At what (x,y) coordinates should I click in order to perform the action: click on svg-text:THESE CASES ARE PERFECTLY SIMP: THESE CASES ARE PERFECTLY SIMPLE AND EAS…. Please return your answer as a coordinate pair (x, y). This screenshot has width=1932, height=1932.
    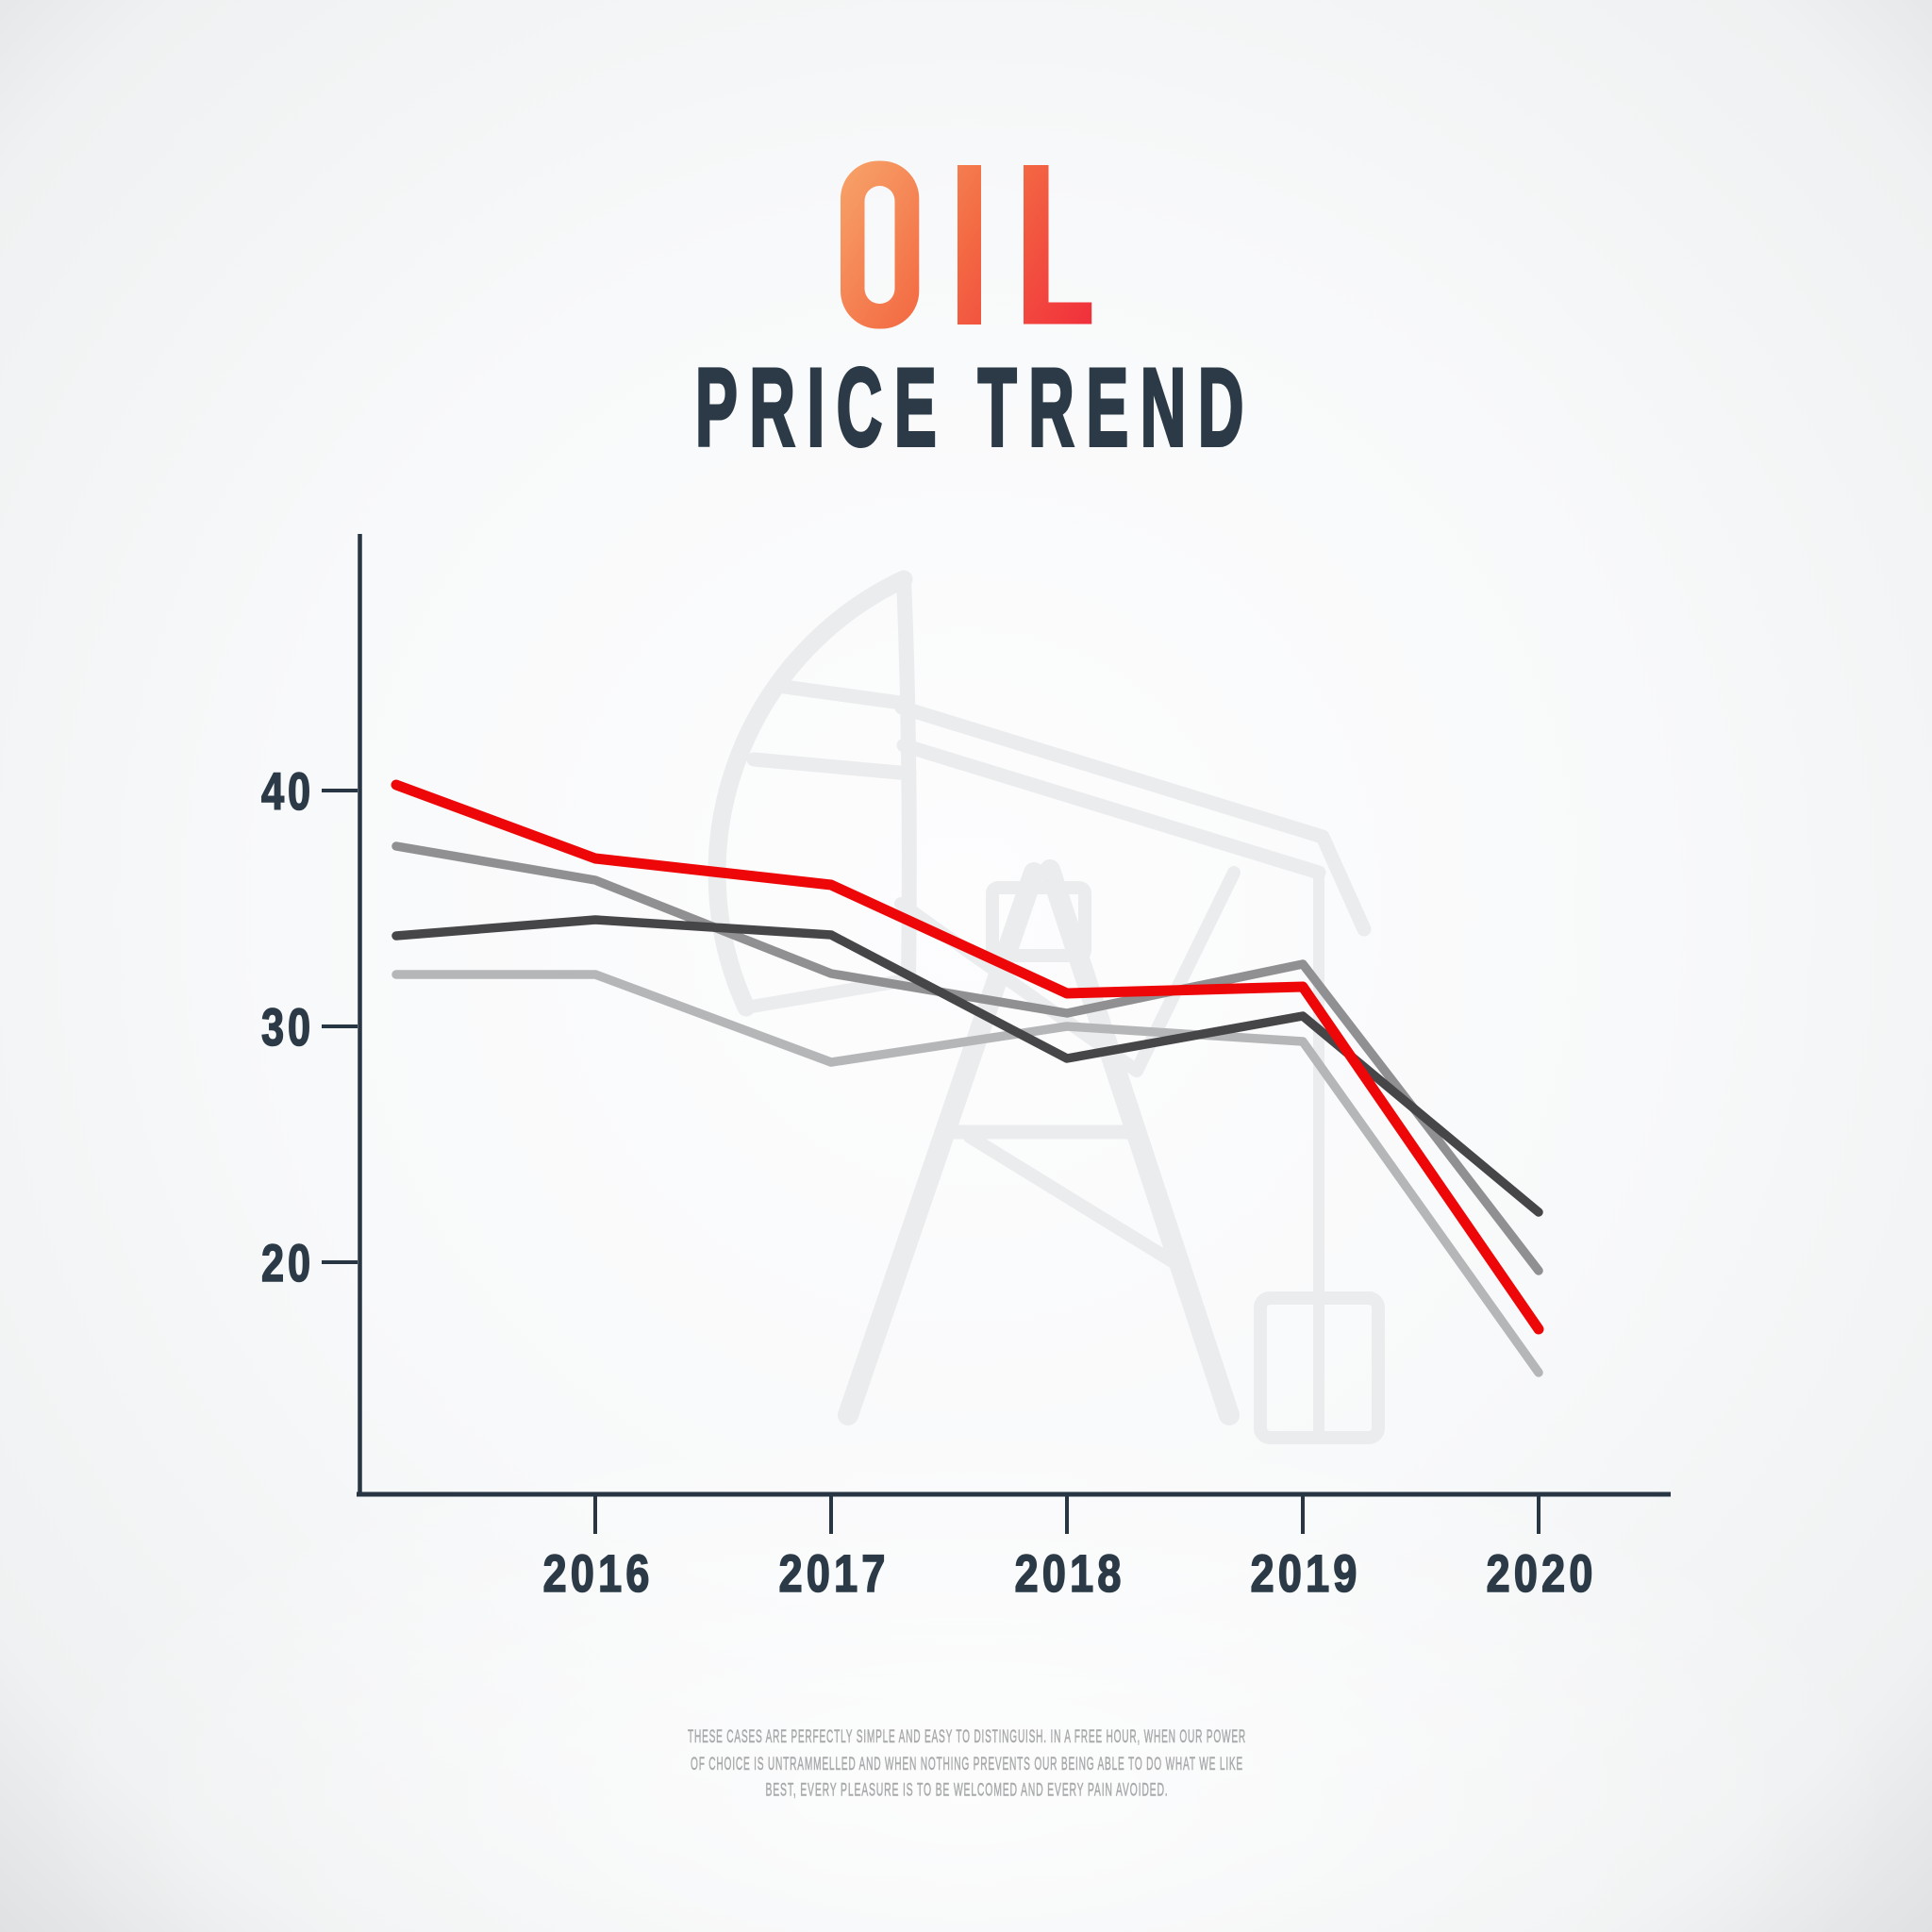
    Looking at the image, I should click on (967, 1736).